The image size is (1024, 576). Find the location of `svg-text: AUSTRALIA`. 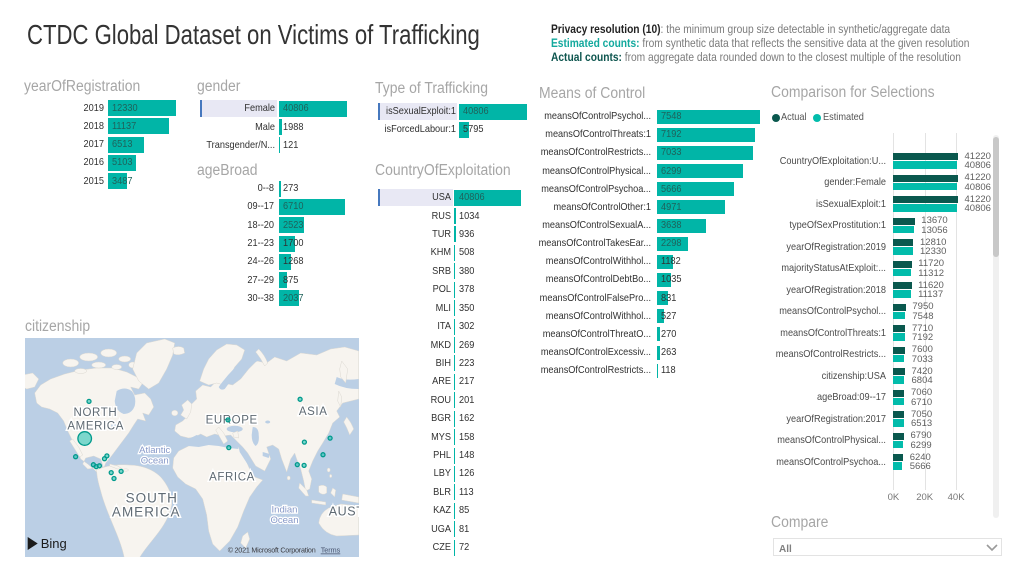

svg-text: AUSTRALIA is located at coordinates (343, 512).